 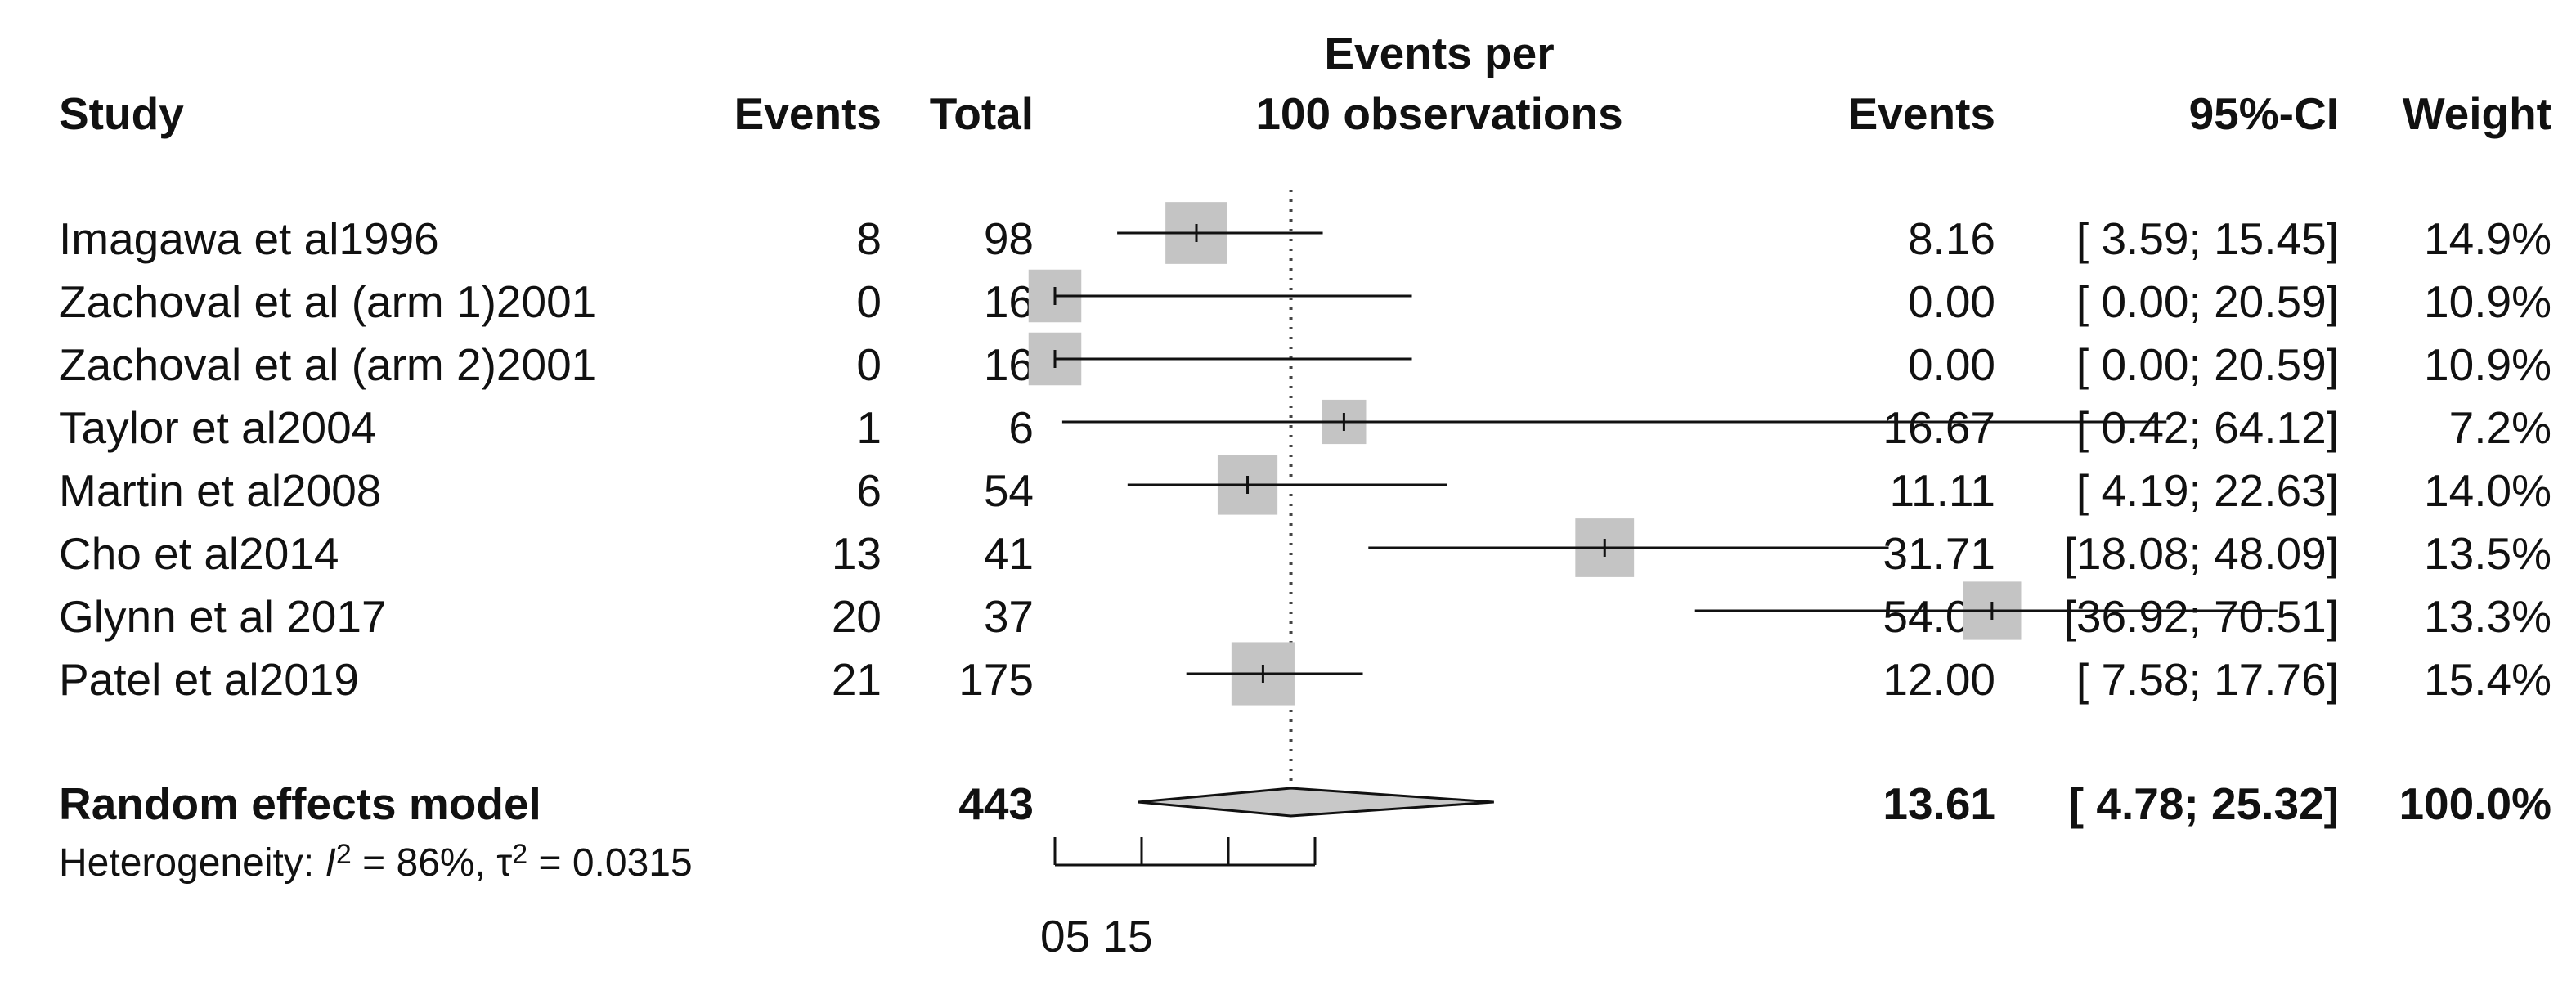 I want to click on study-name: Glynn et al 2017, so click(x=223, y=616).